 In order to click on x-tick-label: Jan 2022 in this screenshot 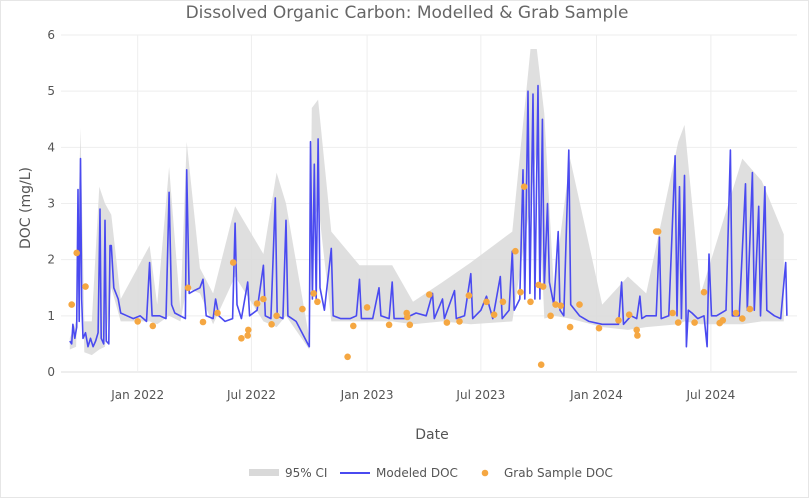, I will do `click(137, 395)`.